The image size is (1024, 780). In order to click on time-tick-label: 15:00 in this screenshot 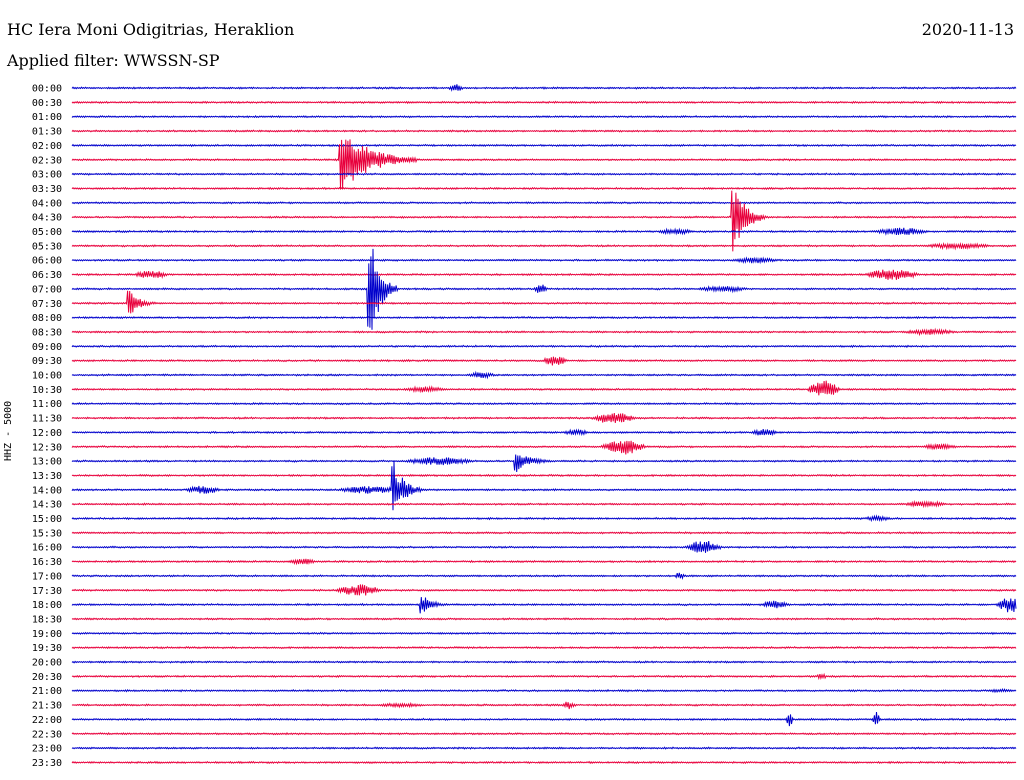, I will do `click(47, 519)`.